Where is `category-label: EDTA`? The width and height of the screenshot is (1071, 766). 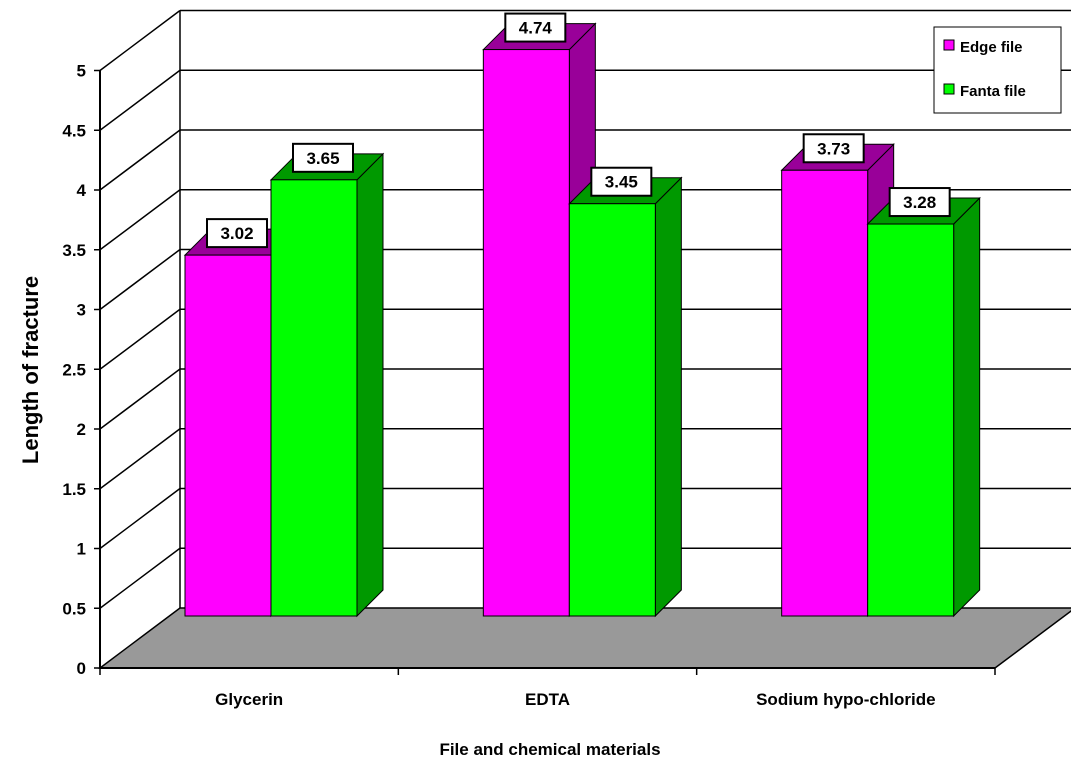
category-label: EDTA is located at coordinates (547, 699).